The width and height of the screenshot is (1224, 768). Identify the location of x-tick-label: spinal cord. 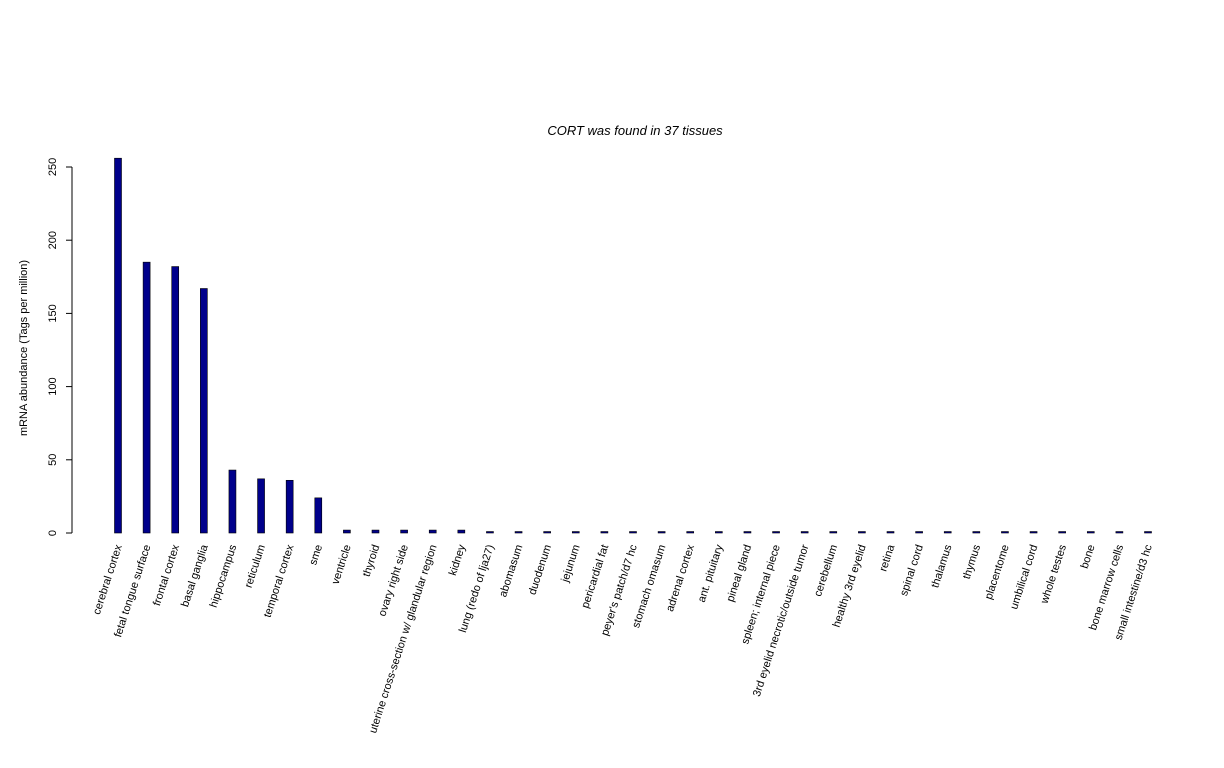
(912, 570).